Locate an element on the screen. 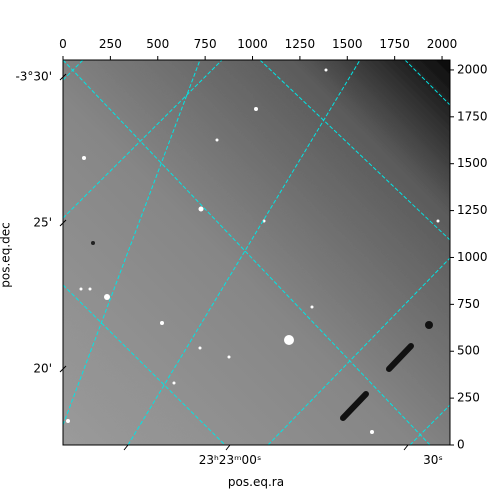 Image resolution: width=500 pixels, height=504 pixels. x-tick-label: 1250 is located at coordinates (300, 44).